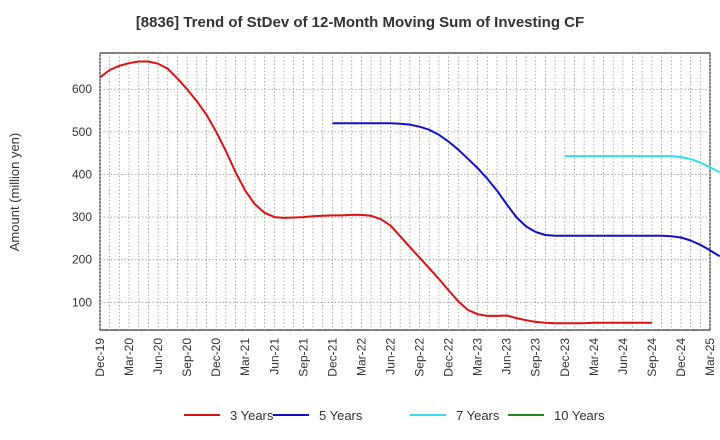 This screenshot has width=720, height=440. Describe the element at coordinates (245, 357) in the screenshot. I see `x-tick-label: Mar-21` at that location.